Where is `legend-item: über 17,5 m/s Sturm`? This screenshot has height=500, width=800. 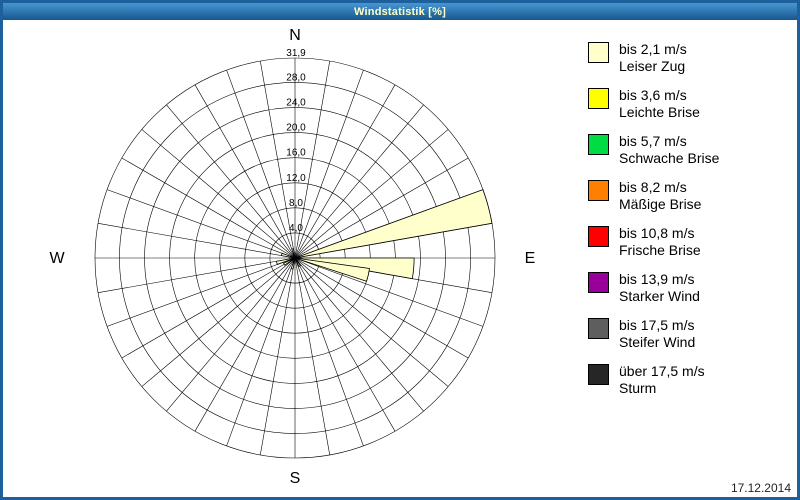 legend-item: über 17,5 m/s Sturm is located at coordinates (653, 380).